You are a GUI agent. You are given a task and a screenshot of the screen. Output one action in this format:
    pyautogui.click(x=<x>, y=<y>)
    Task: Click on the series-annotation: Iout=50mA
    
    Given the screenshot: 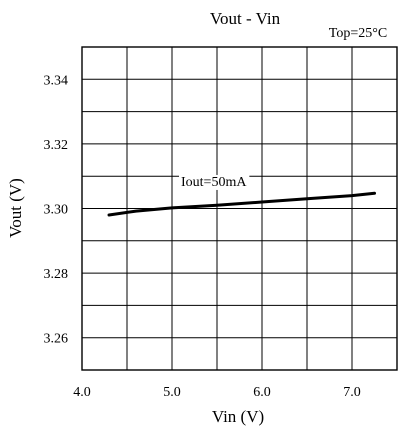 What is the action you would take?
    pyautogui.click(x=214, y=182)
    